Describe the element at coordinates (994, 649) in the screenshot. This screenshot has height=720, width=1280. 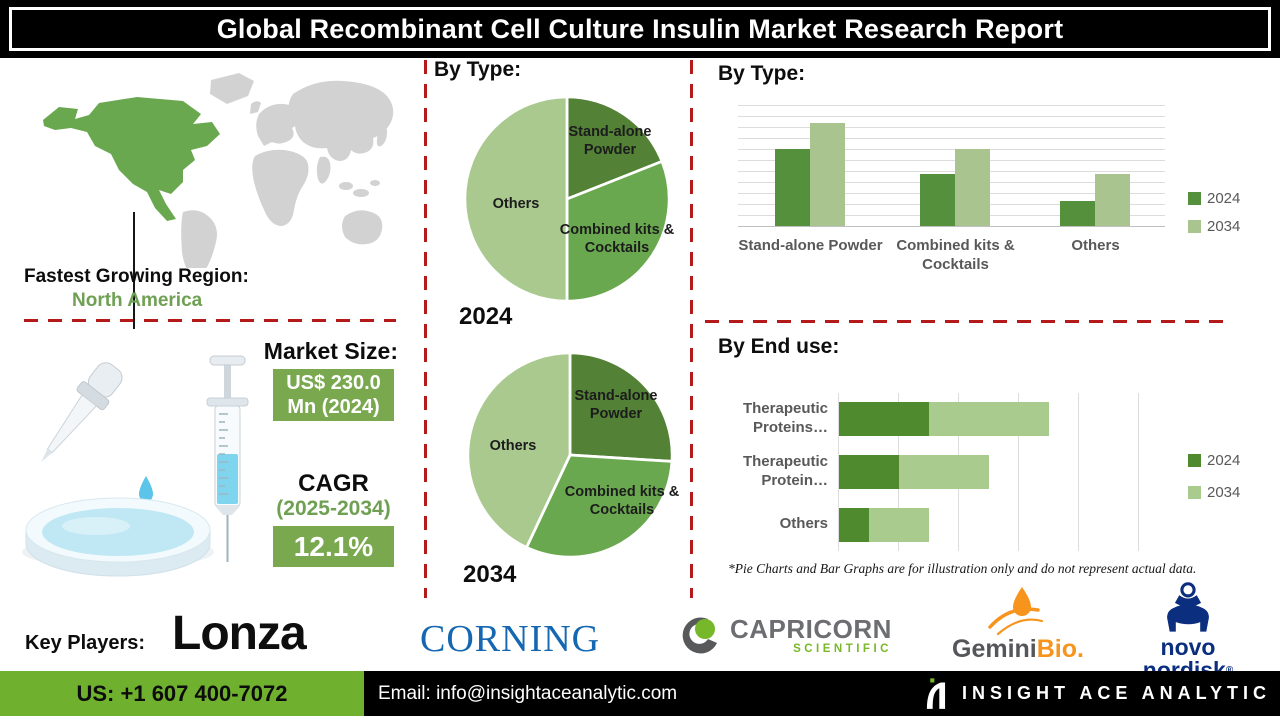
I see `gemini-text: Gemini` at that location.